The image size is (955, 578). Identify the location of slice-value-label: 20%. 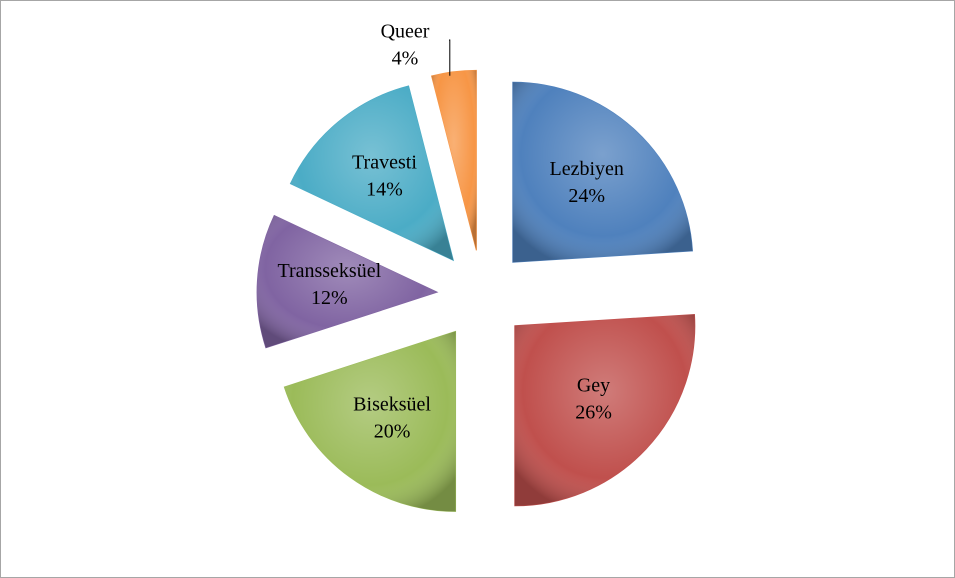
(392, 431).